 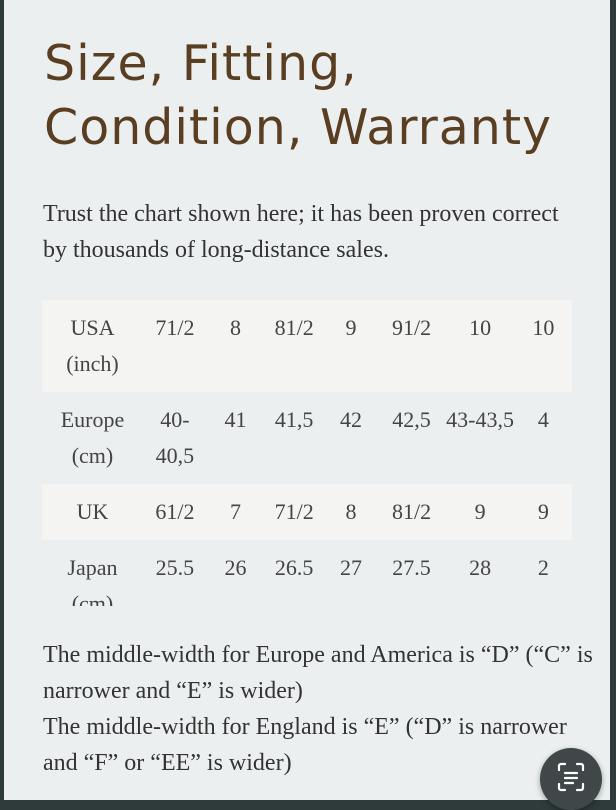 I want to click on table-row-japan: Japan (cm) 25.5 26 26.5 27 27.5 28 2, so click(x=307, y=573).